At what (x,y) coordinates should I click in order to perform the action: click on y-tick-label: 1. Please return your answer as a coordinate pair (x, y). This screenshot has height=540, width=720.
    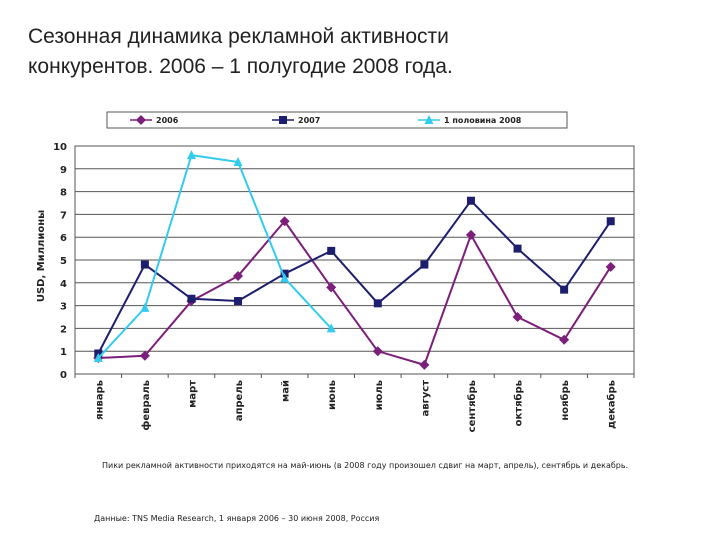
    Looking at the image, I should click on (63, 352).